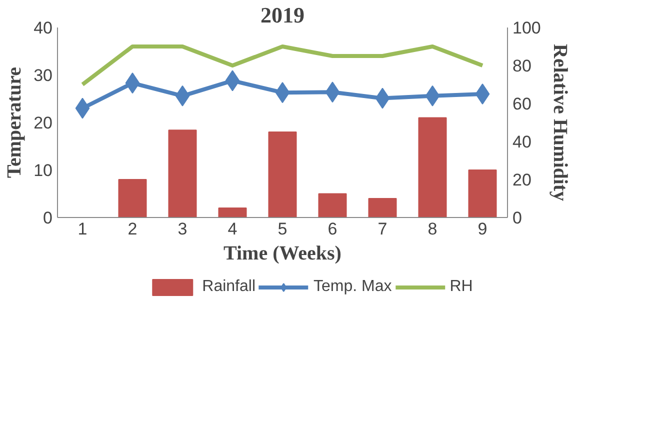 This screenshot has height=426, width=646. I want to click on x-tick-label: 3, so click(183, 229).